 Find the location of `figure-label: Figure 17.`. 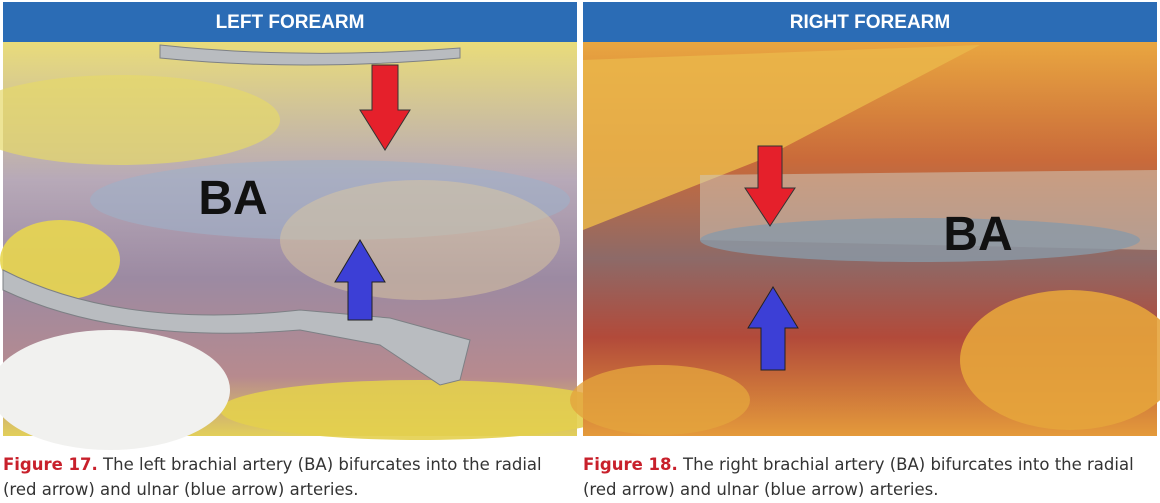

figure-label: Figure 17. is located at coordinates (50, 464).